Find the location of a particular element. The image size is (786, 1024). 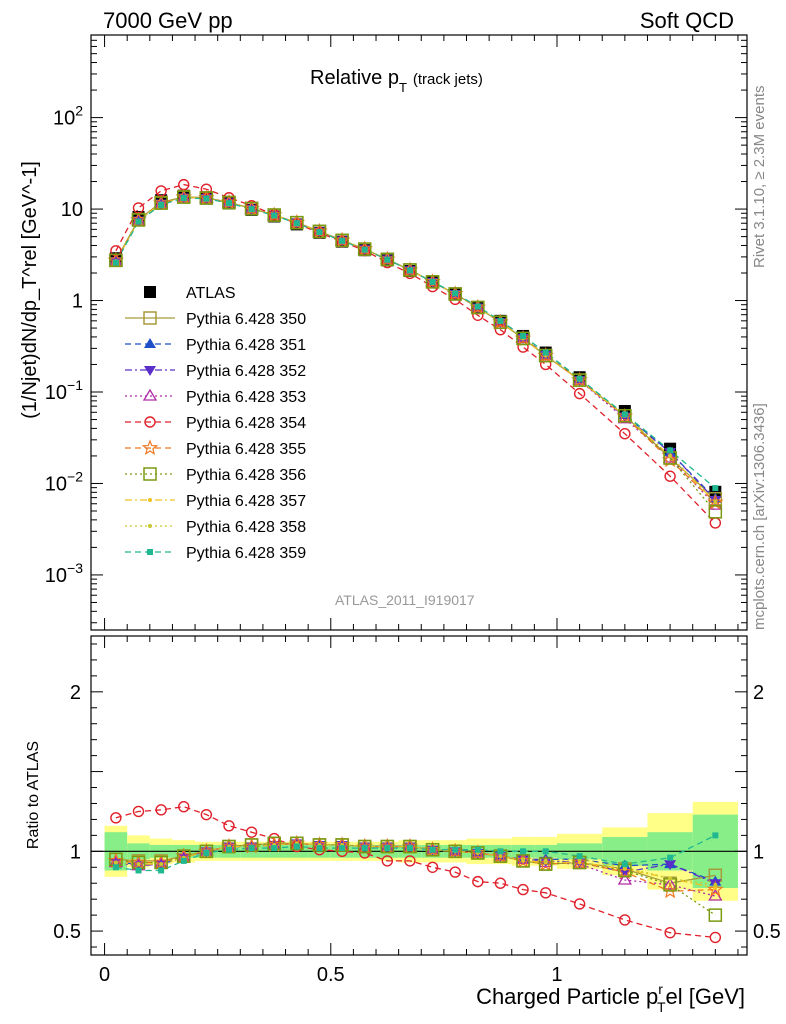

legend-label: Pythia 6.428 357 is located at coordinates (246, 501).